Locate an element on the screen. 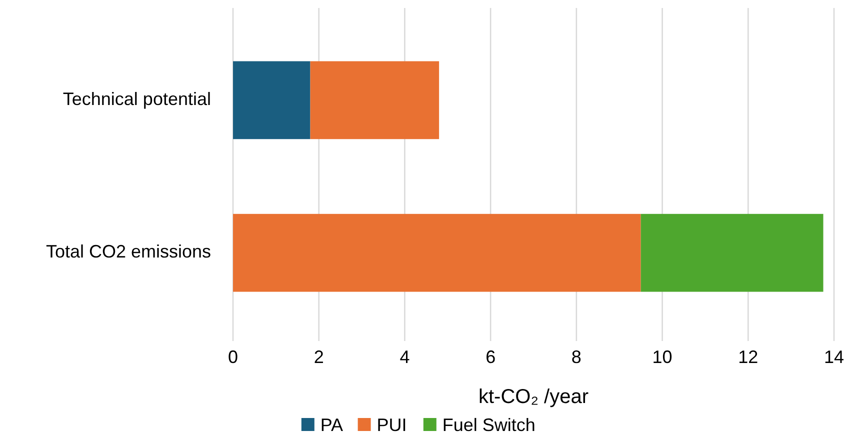 The image size is (850, 443). x-tick-label: 0 is located at coordinates (233, 357).